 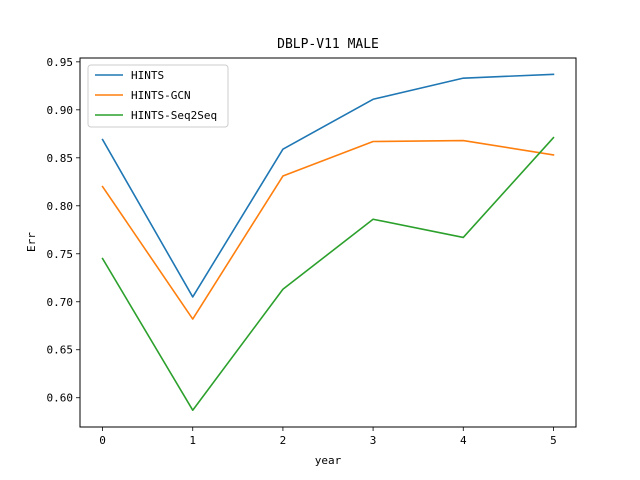 I want to click on x-axis-ticks: 0 1 2 3 4 5, so click(x=328, y=437).